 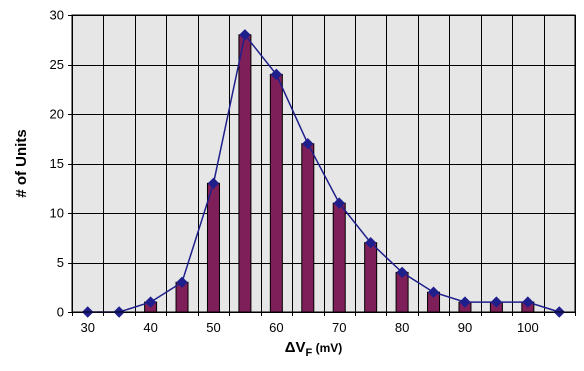 What do you see at coordinates (57, 64) in the screenshot?
I see `y-tick-label: 25` at bounding box center [57, 64].